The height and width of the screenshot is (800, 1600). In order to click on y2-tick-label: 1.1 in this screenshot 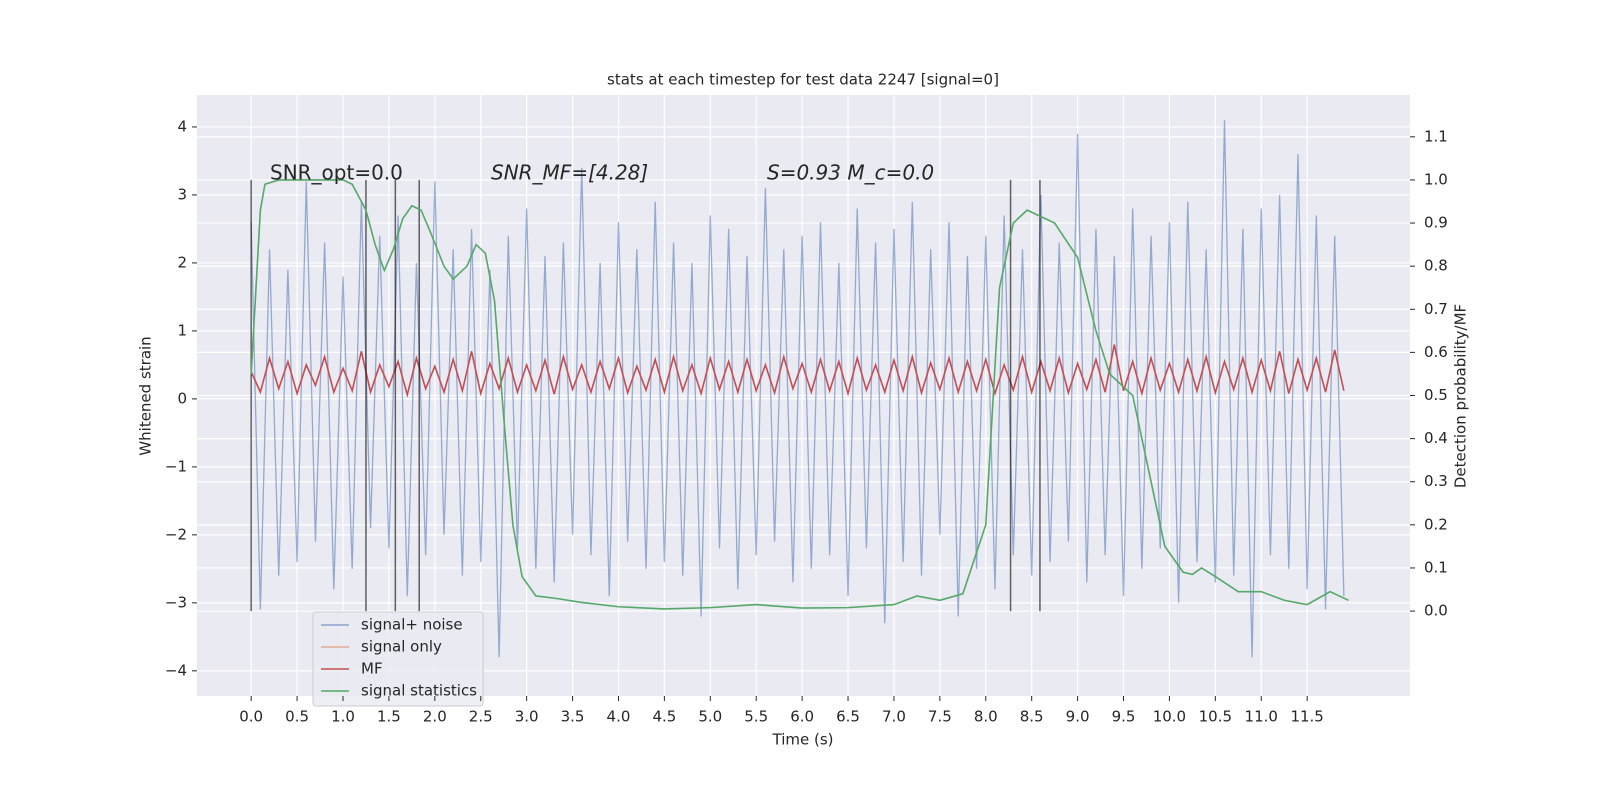, I will do `click(1436, 136)`.